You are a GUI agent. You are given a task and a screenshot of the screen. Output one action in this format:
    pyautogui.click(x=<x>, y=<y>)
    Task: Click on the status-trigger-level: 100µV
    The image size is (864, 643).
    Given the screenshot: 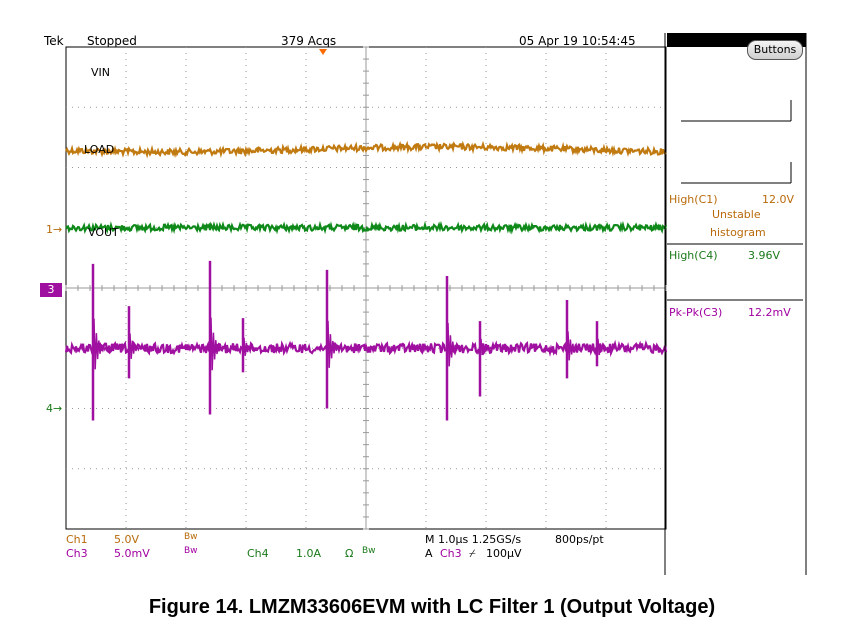 What is the action you would take?
    pyautogui.click(x=504, y=553)
    